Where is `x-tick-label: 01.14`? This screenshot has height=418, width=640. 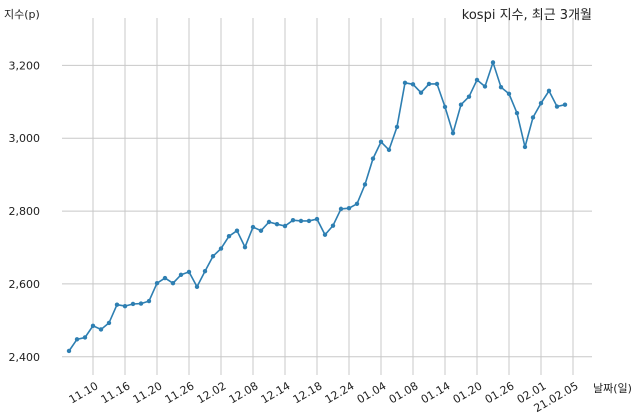 x-tick-label: 01.14 is located at coordinates (436, 392).